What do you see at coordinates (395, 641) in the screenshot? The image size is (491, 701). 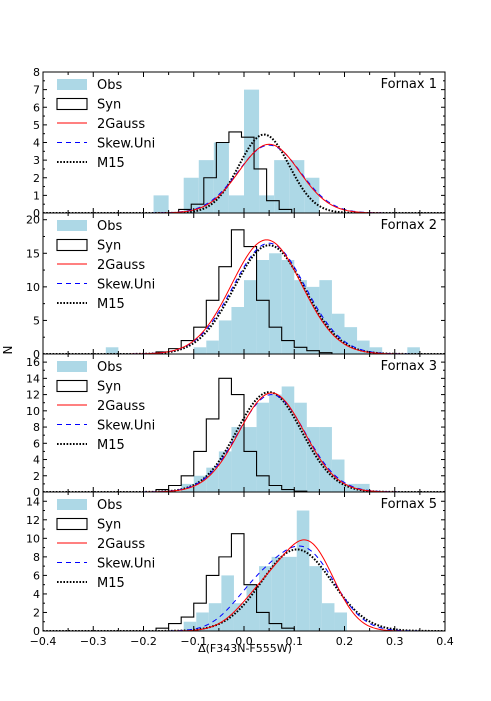 I see `x-tick-label: 0.3` at bounding box center [395, 641].